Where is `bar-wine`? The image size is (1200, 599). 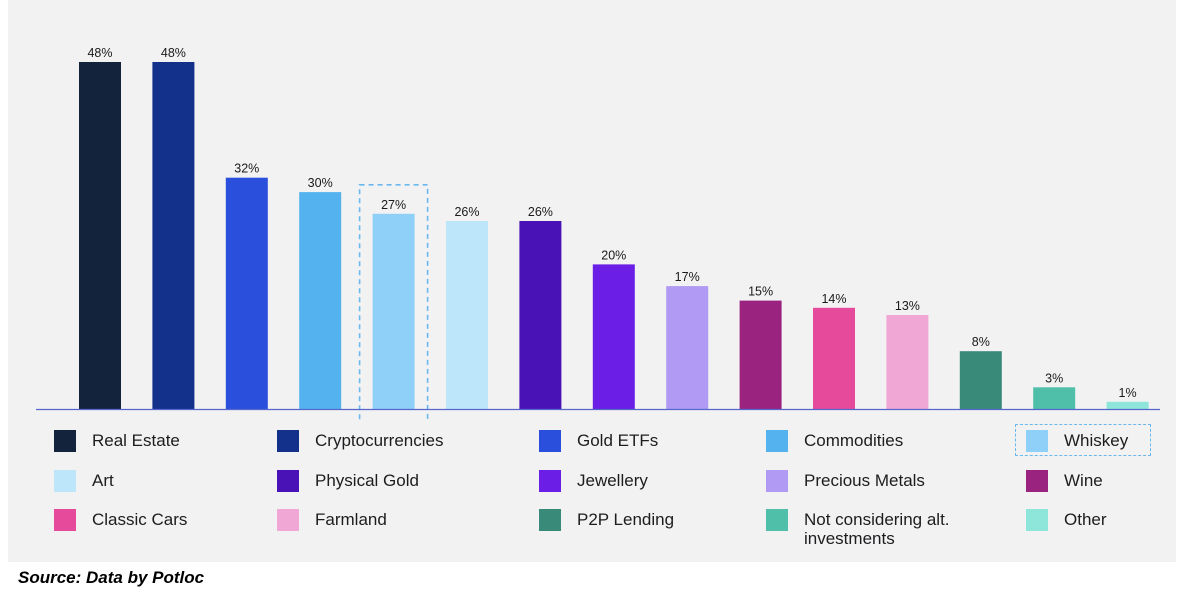 bar-wine is located at coordinates (760, 354).